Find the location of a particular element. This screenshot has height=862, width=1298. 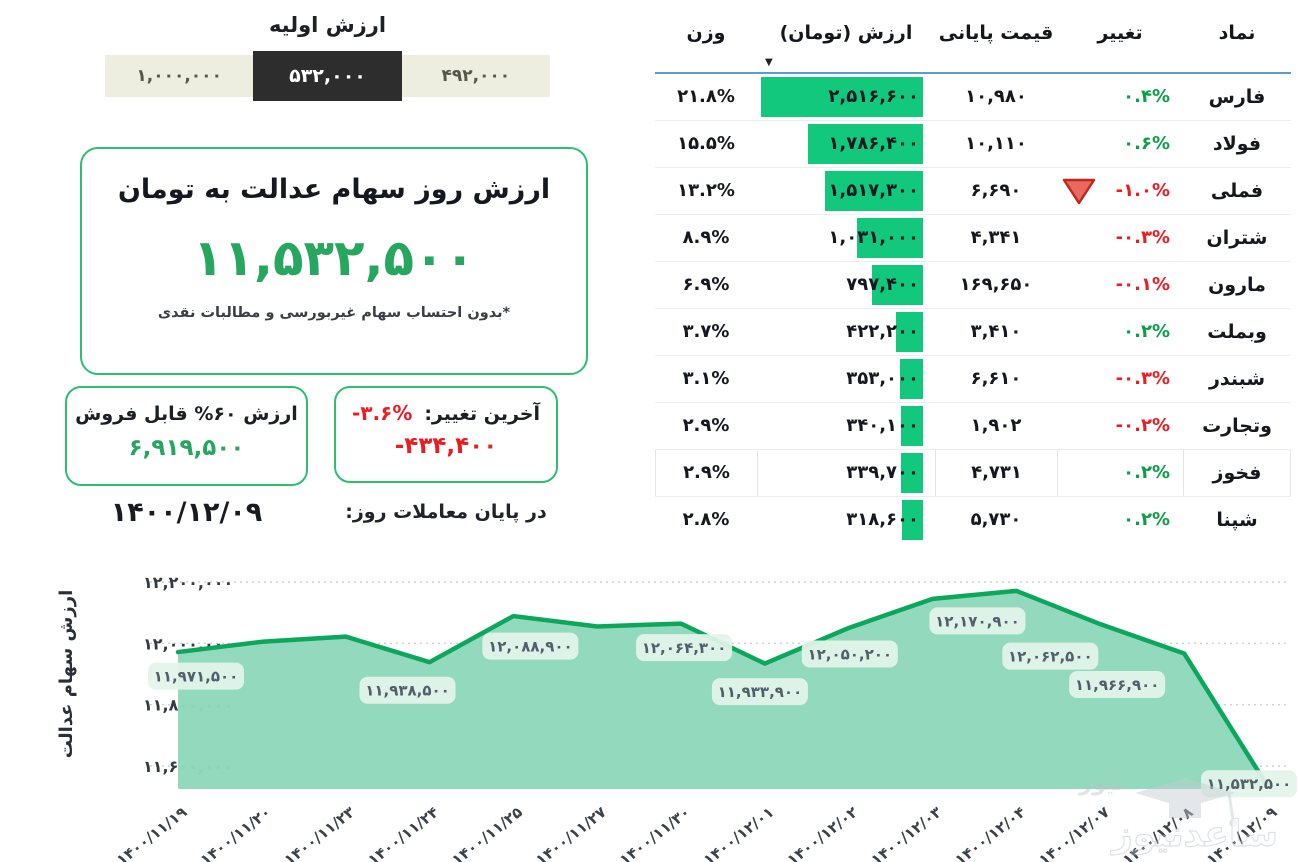

cell-value: ۴۲۲,۲۰۰ is located at coordinates (846, 332).